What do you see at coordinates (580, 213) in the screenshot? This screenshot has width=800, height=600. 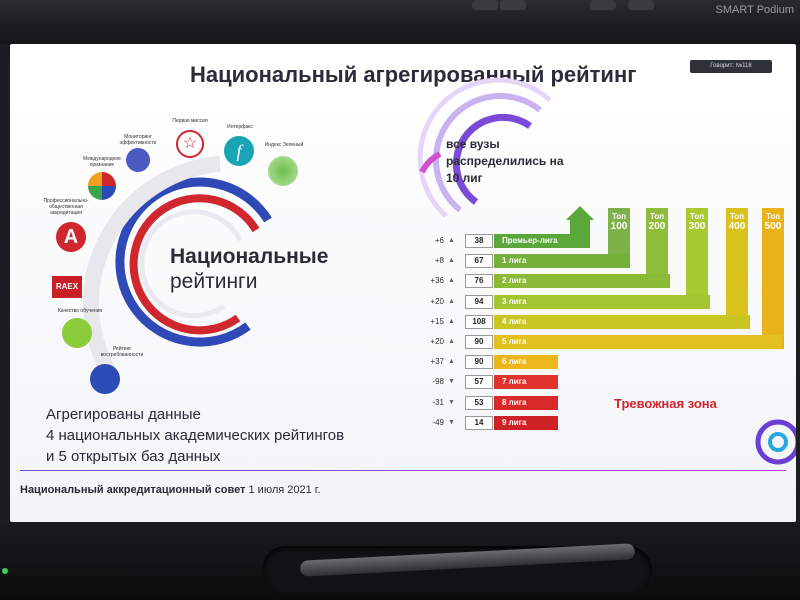 I see `premier-arrow` at bounding box center [580, 213].